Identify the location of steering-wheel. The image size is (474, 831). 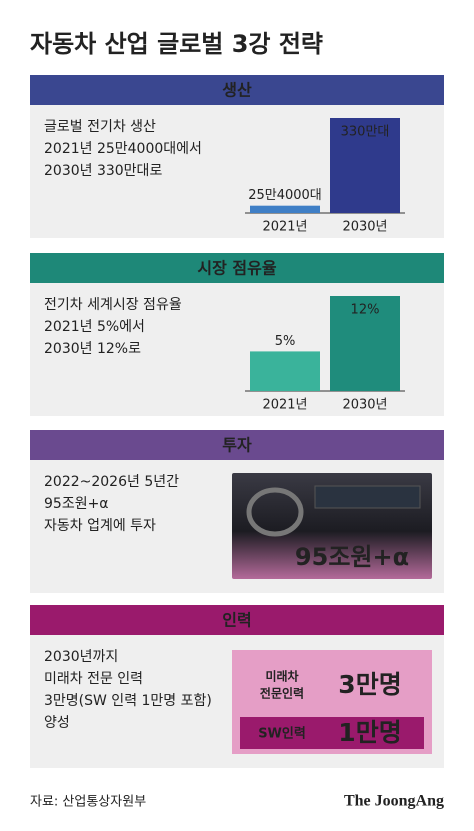
(275, 512).